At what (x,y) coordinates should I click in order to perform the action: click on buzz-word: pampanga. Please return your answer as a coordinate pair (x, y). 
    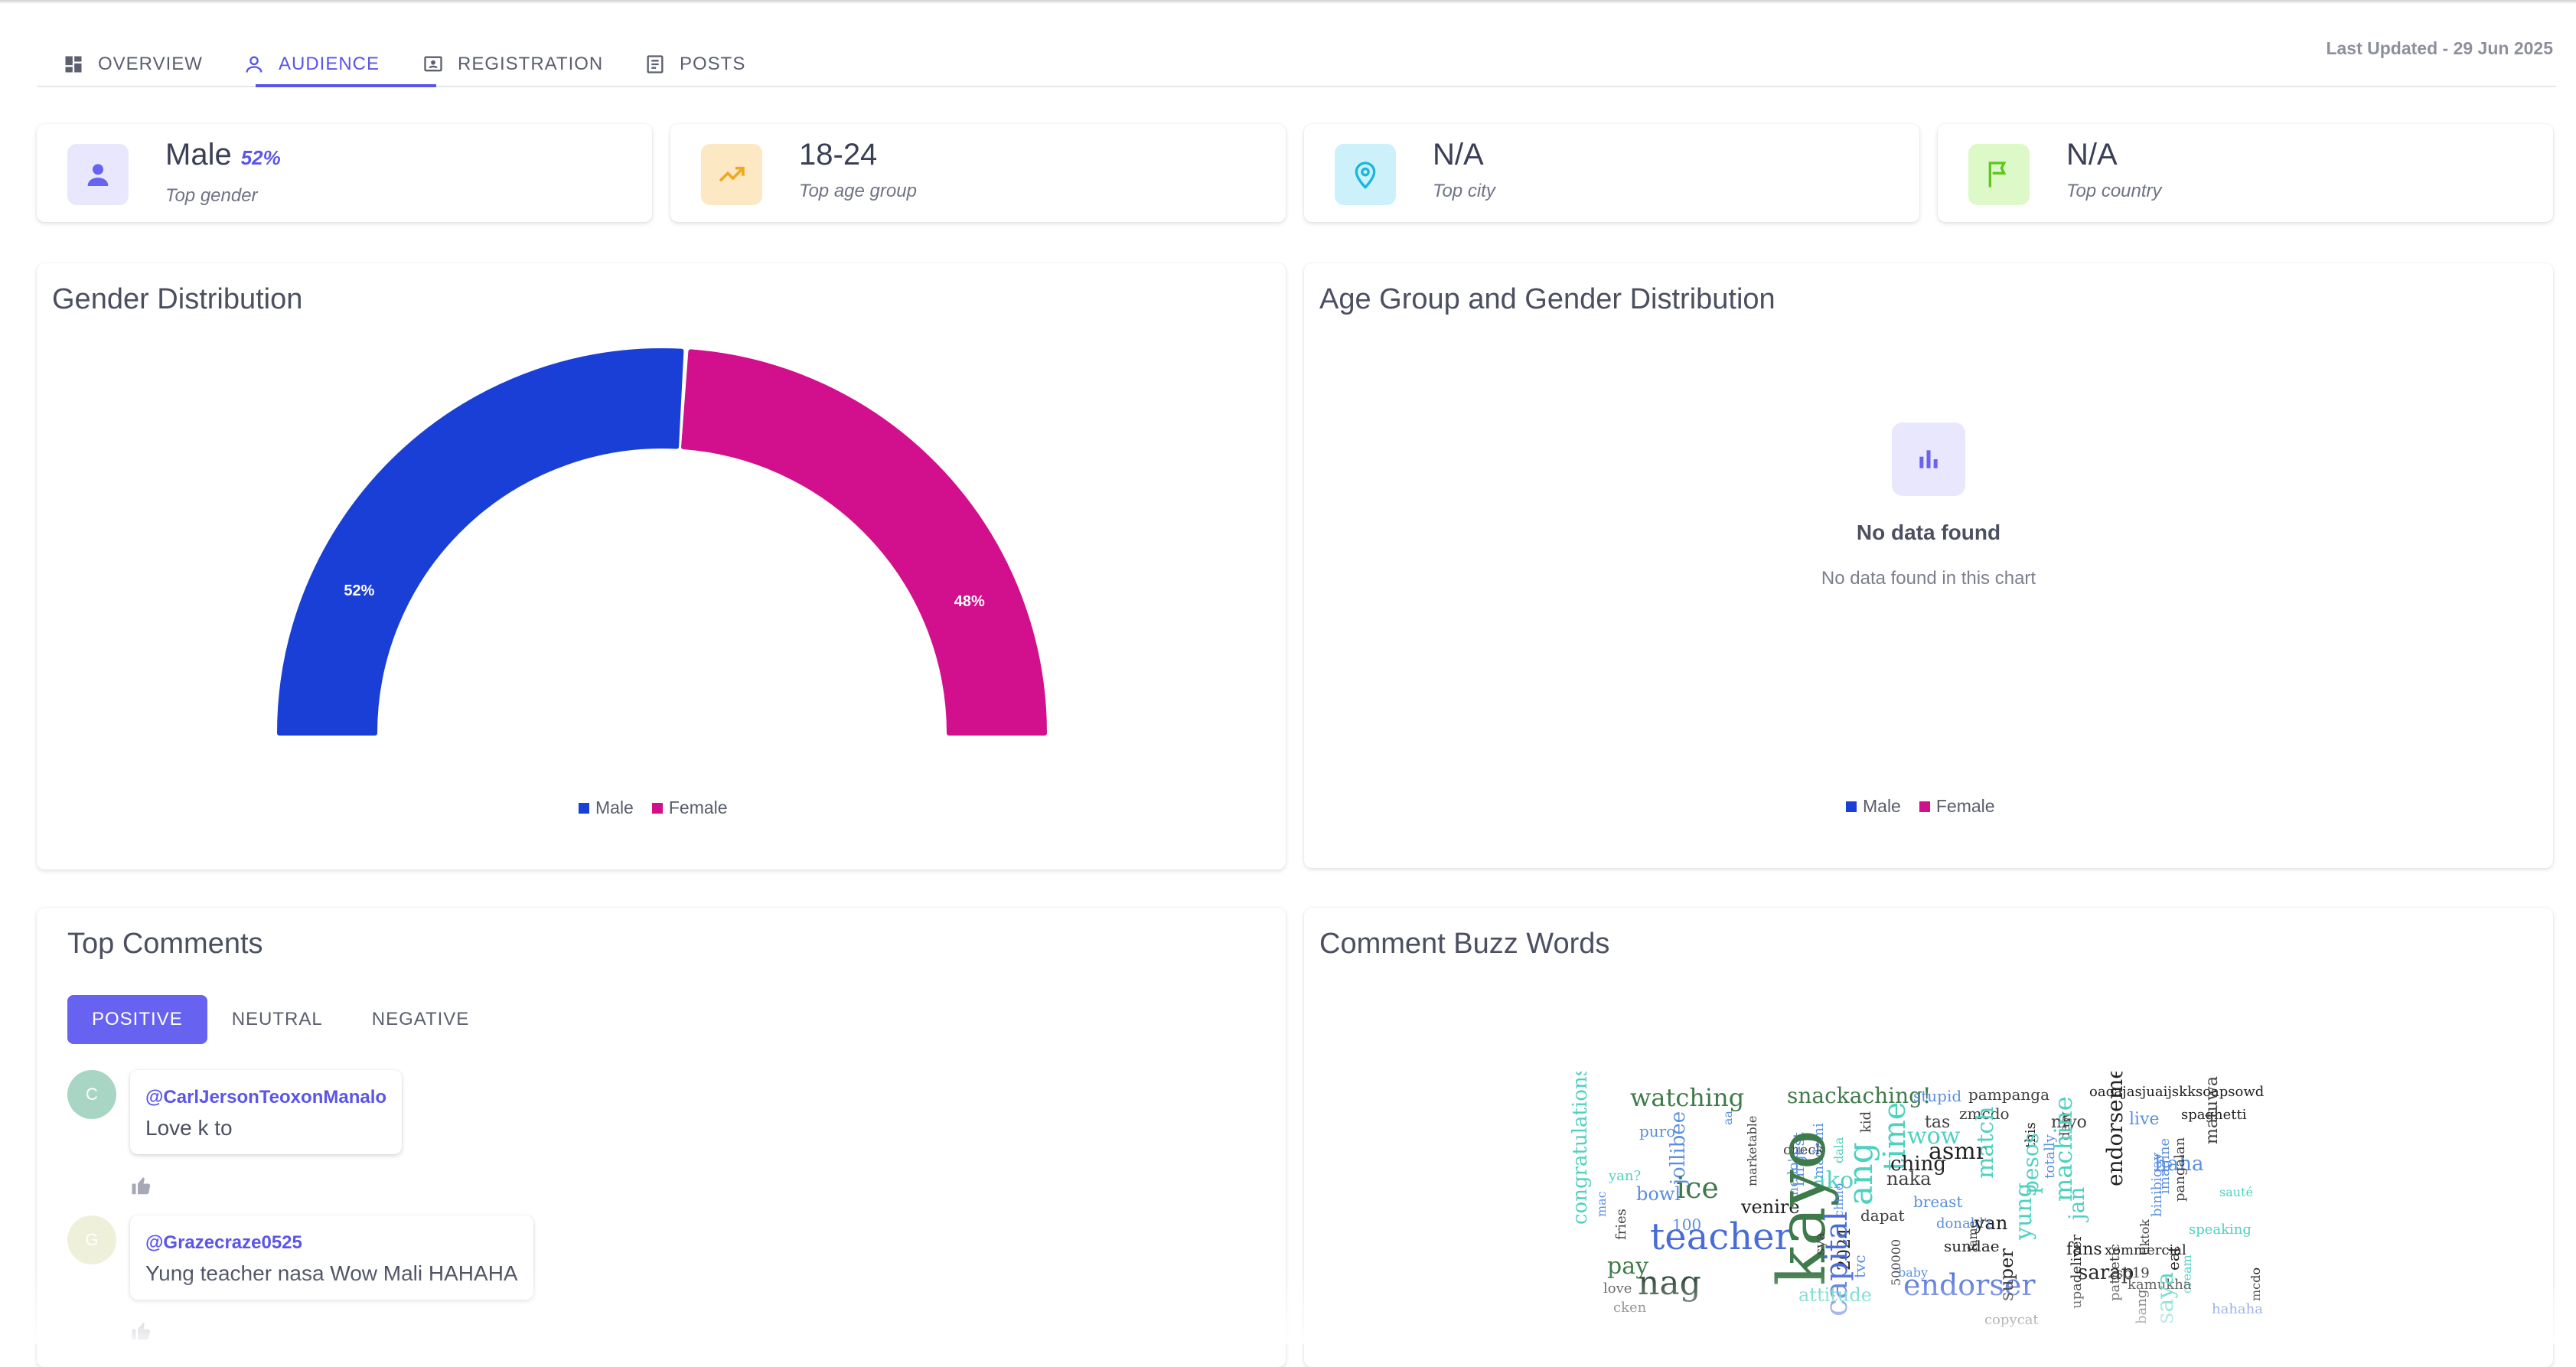
    Looking at the image, I should click on (2009, 1094).